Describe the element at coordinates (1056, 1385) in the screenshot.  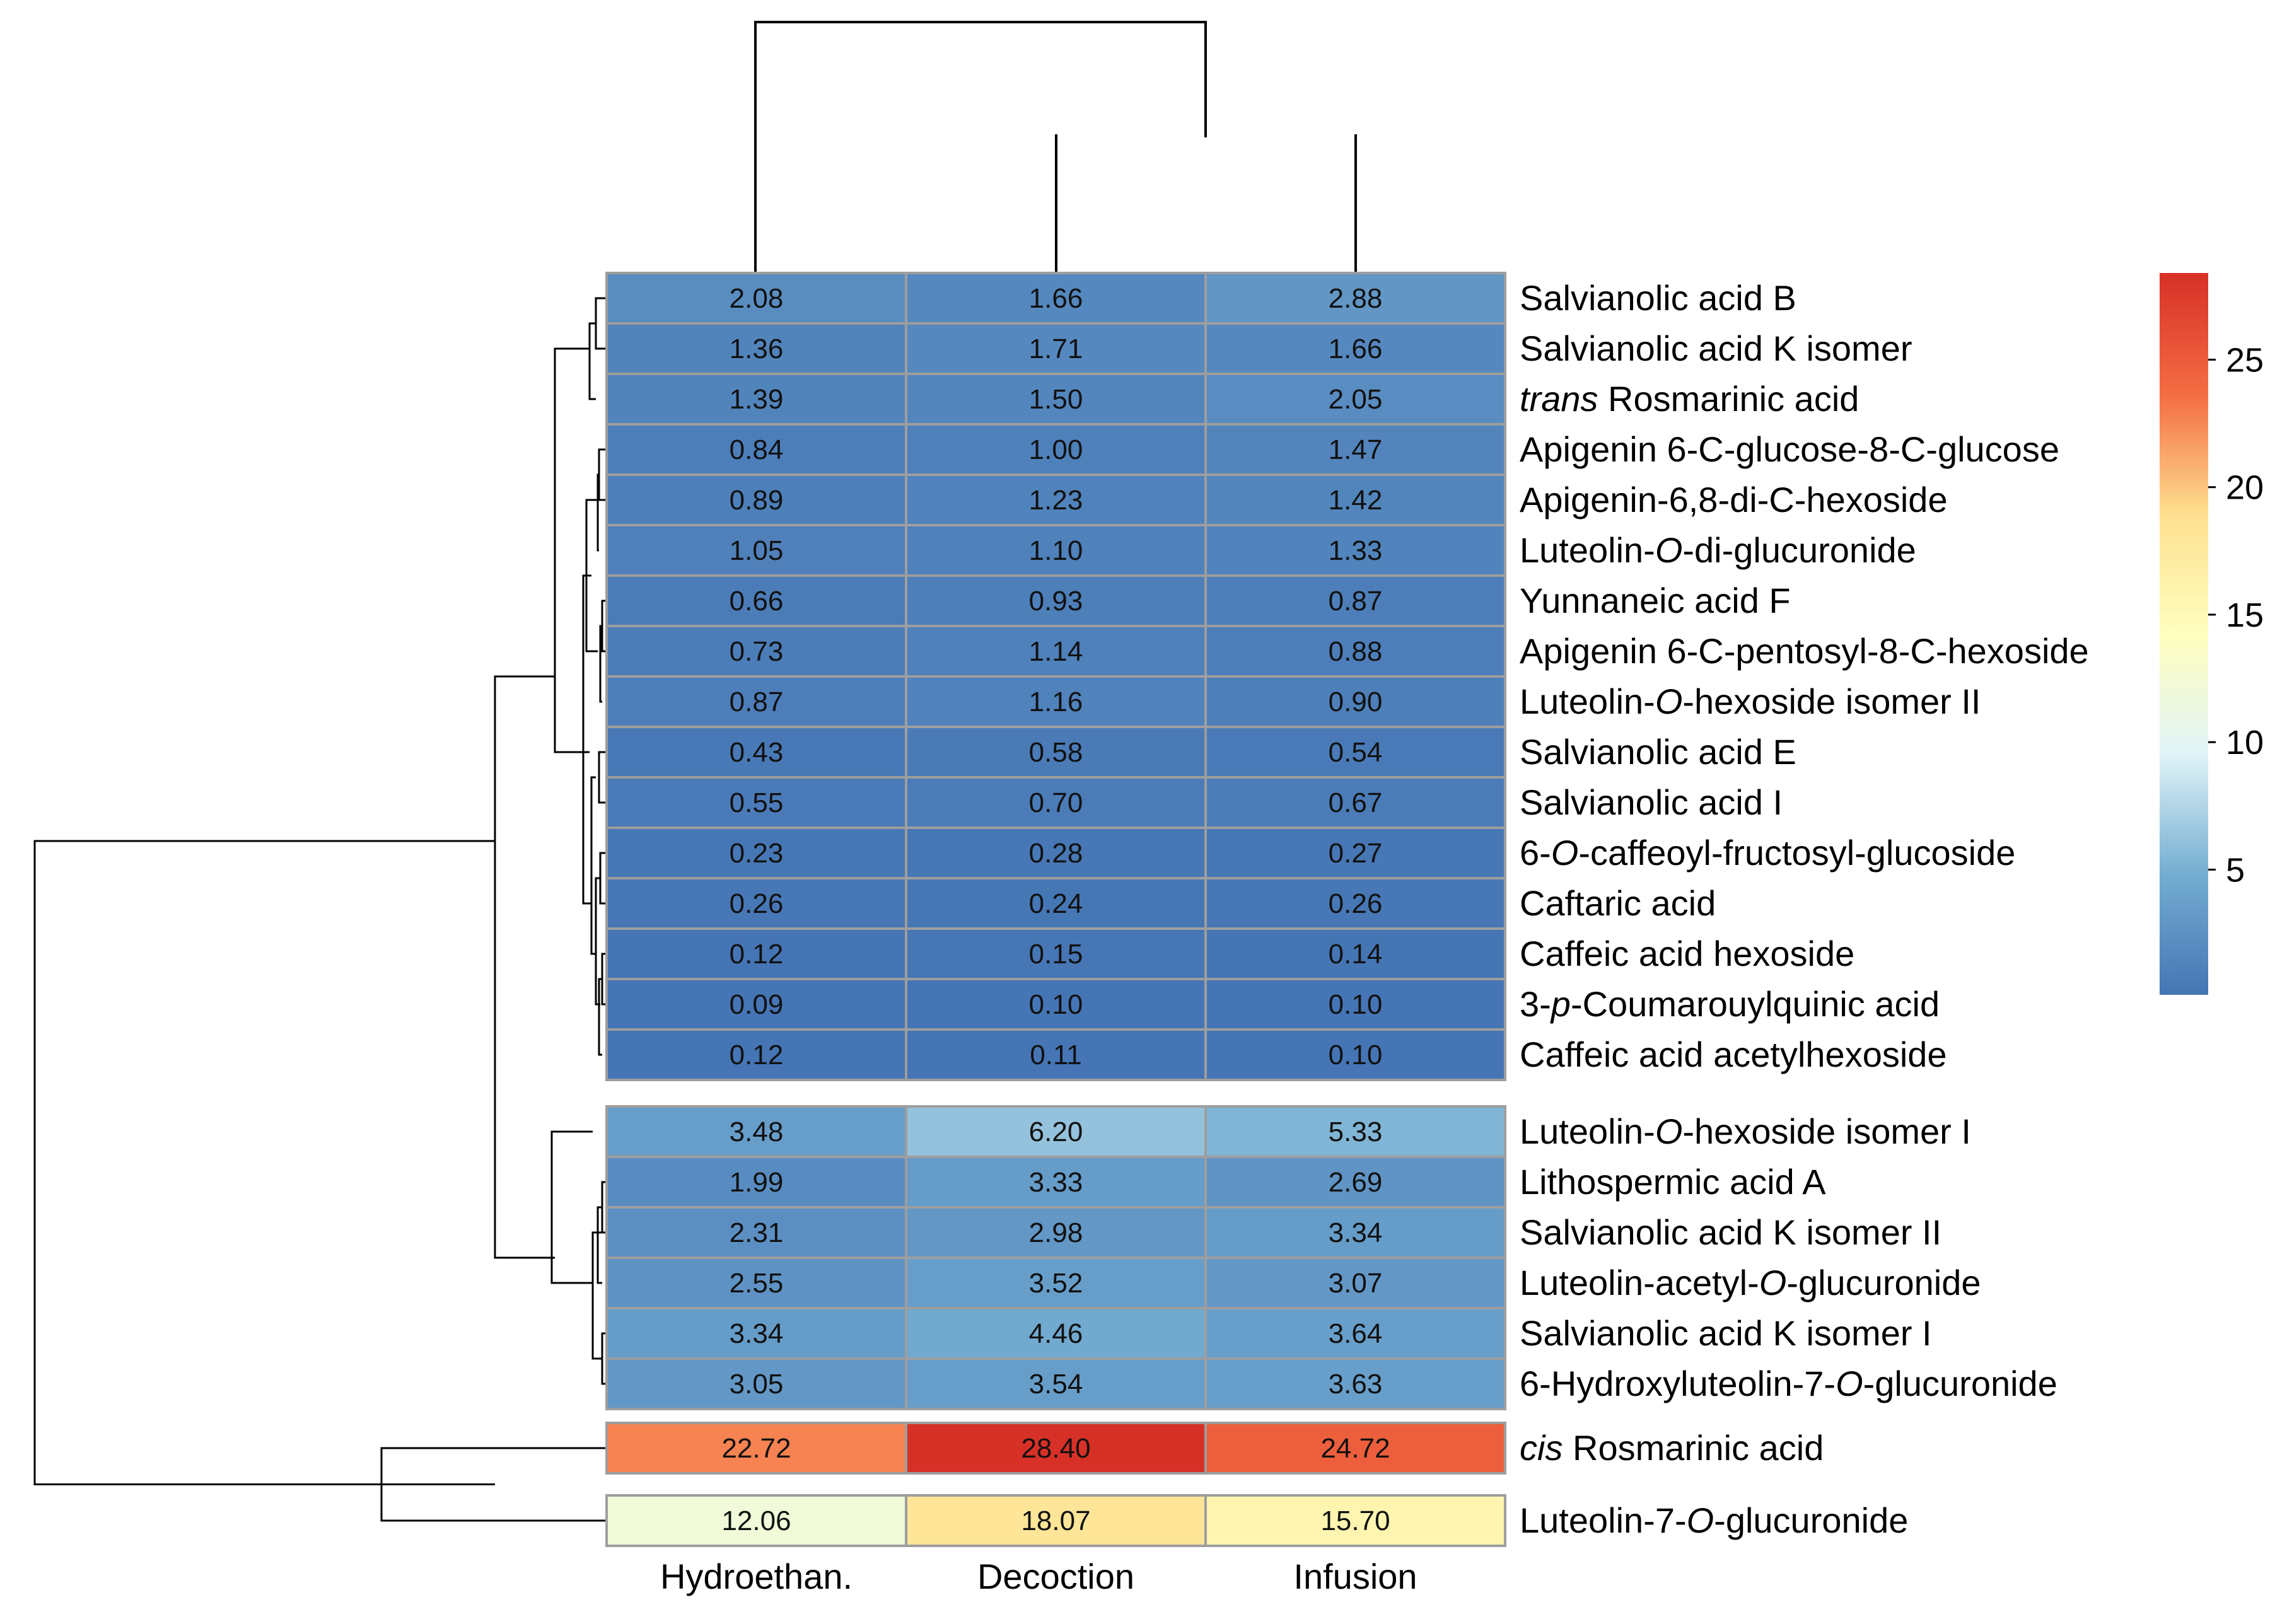
I see `cell-value: 3.54` at that location.